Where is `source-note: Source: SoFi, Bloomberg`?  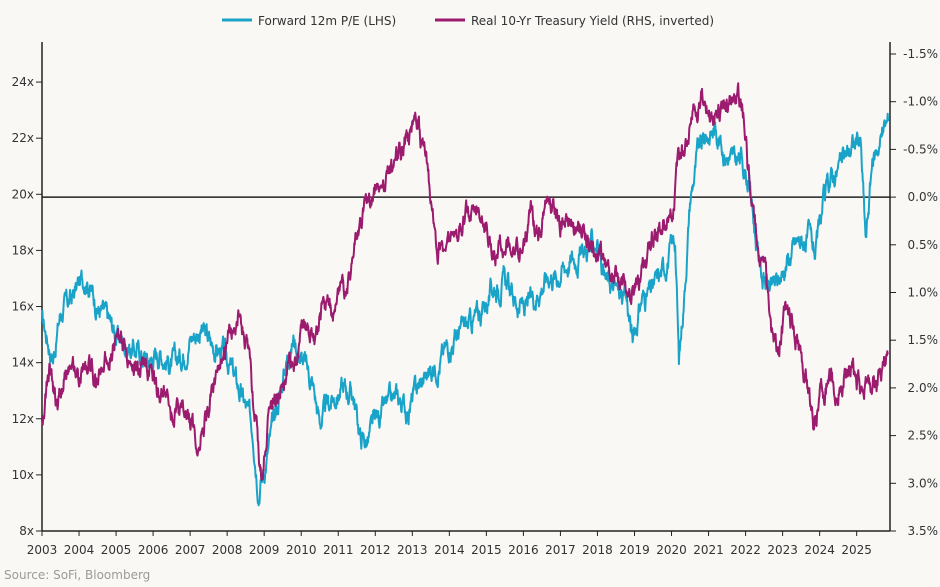
source-note: Source: SoFi, Bloomberg is located at coordinates (77, 575).